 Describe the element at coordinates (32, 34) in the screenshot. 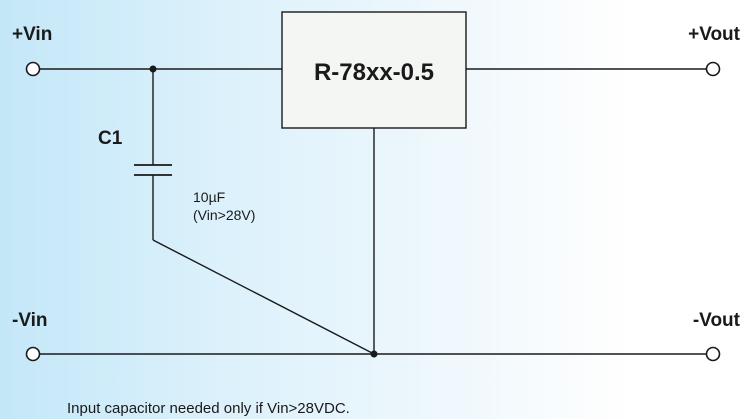

I see `label-vin-plus: +Vin` at that location.